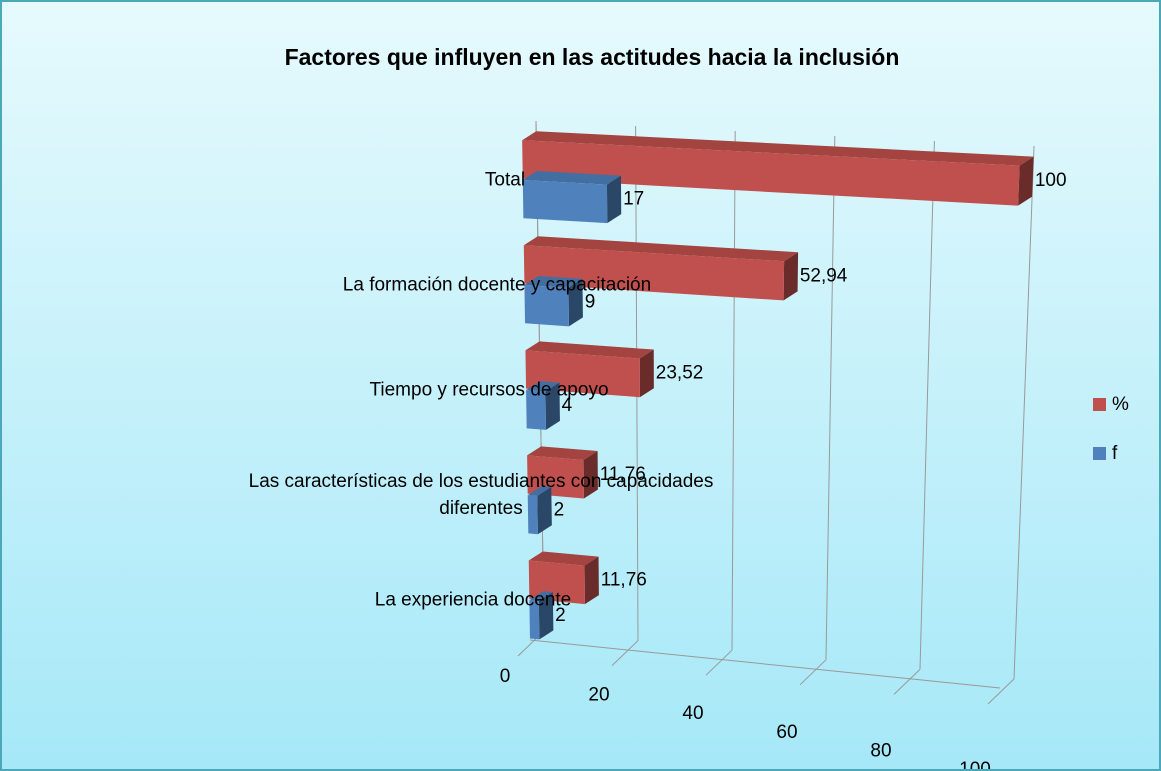 Image resolution: width=1161 pixels, height=771 pixels. I want to click on value-label: 52,94, so click(824, 275).